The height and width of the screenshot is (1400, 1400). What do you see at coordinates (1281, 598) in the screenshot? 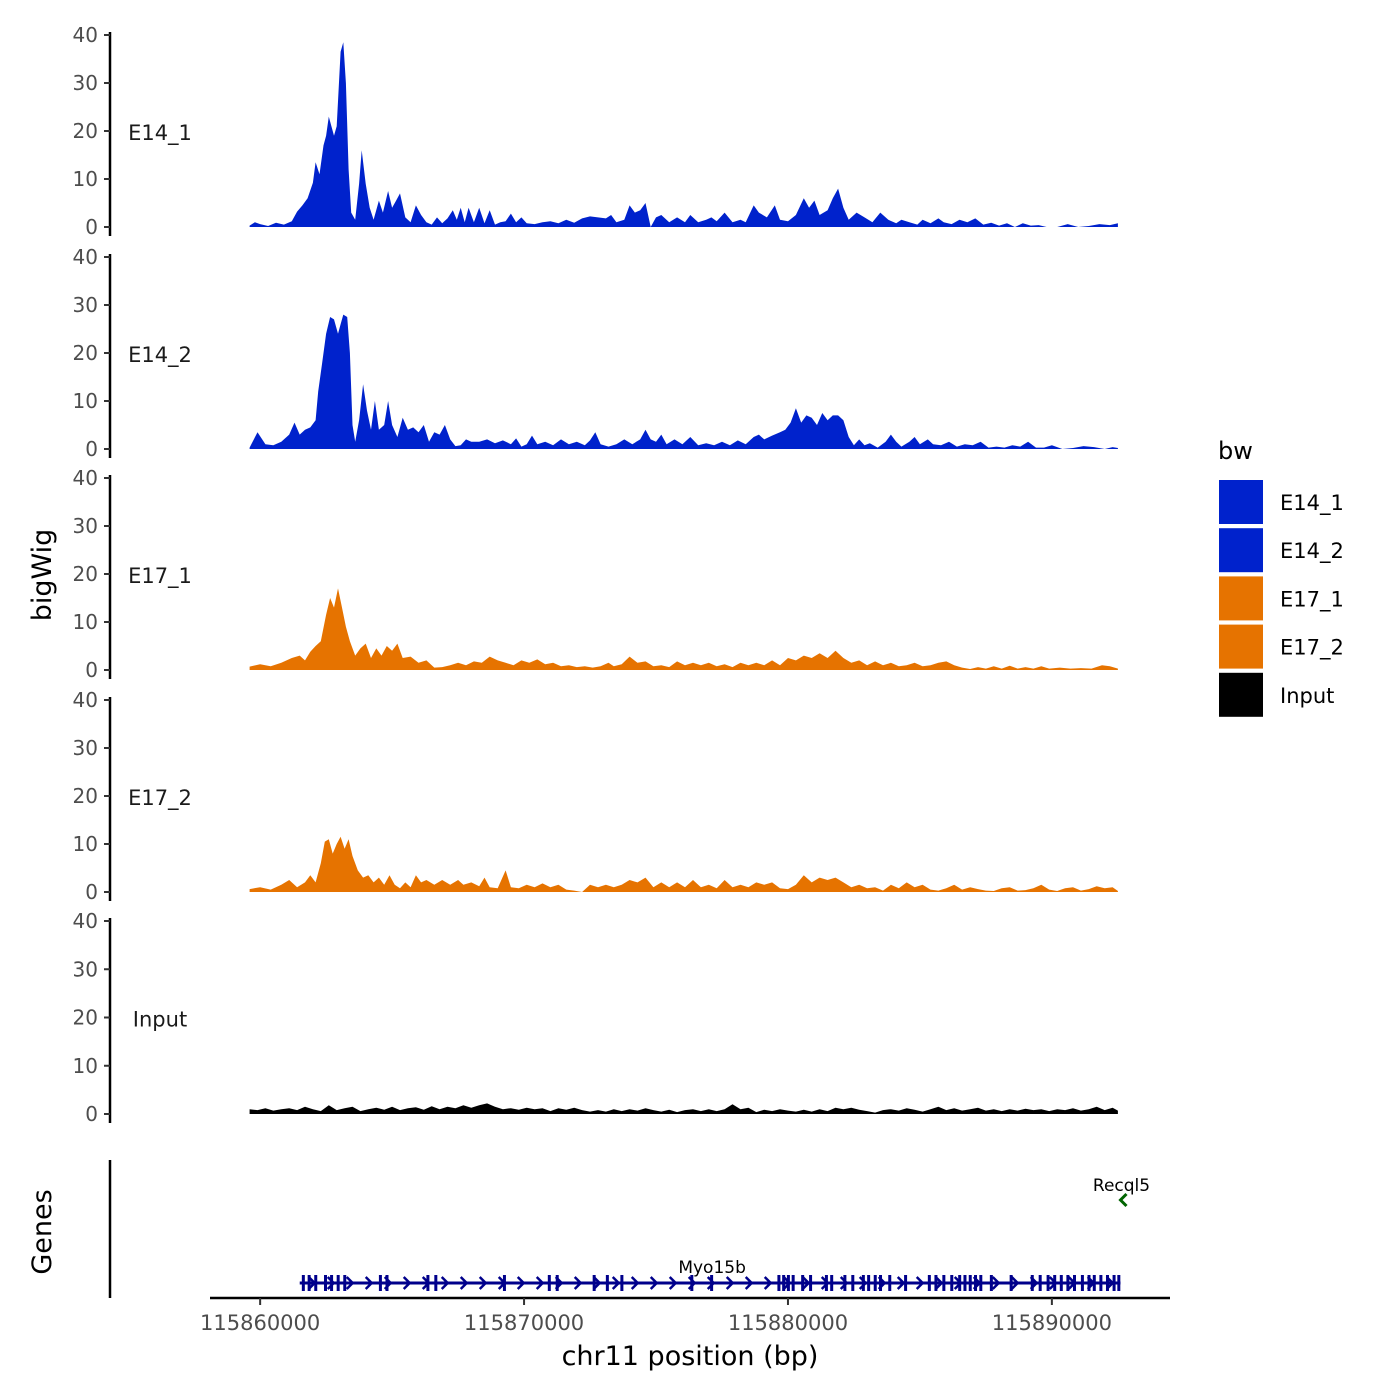
I see `legend-item-E17_1: E17_1` at bounding box center [1281, 598].